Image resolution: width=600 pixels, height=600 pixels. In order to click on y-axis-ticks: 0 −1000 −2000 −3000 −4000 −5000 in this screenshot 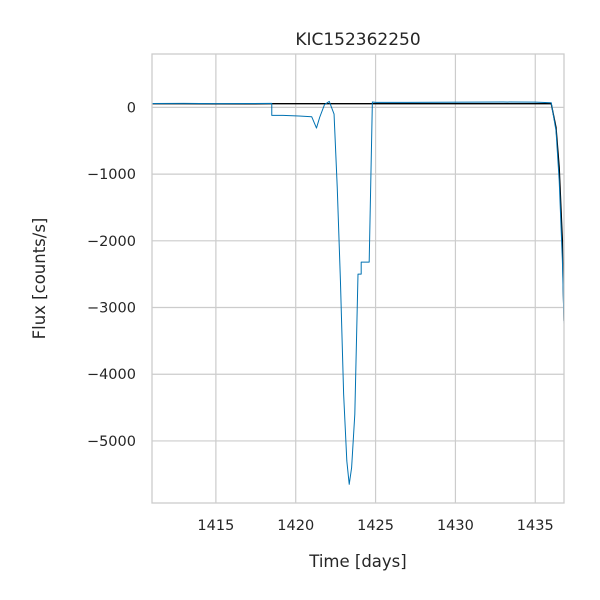, I will do `click(111, 275)`.